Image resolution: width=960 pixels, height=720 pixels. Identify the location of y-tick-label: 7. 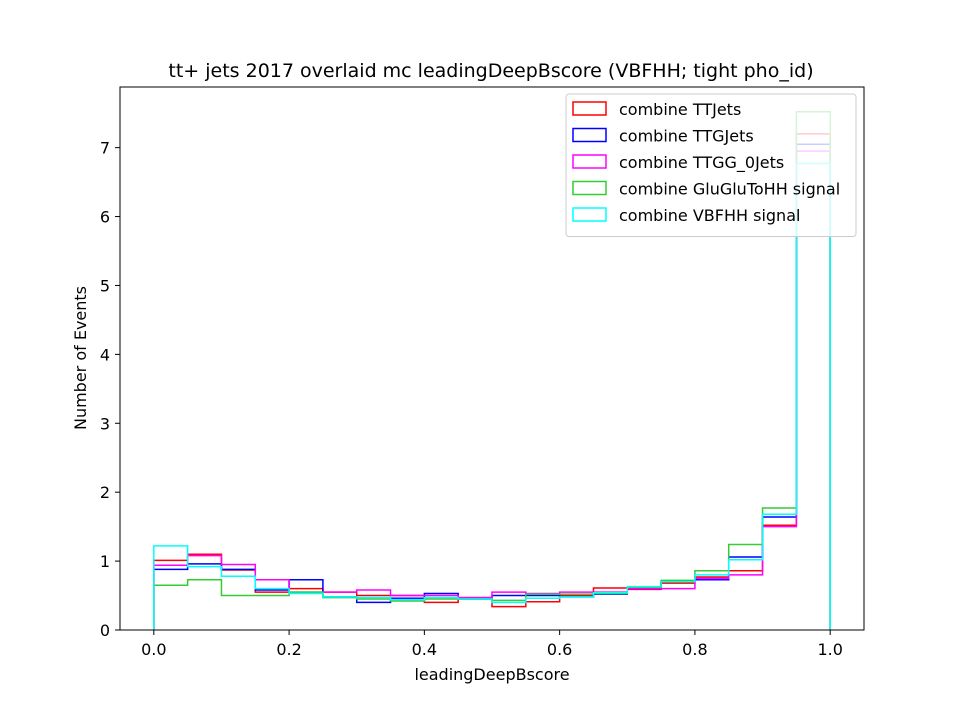
(105, 148).